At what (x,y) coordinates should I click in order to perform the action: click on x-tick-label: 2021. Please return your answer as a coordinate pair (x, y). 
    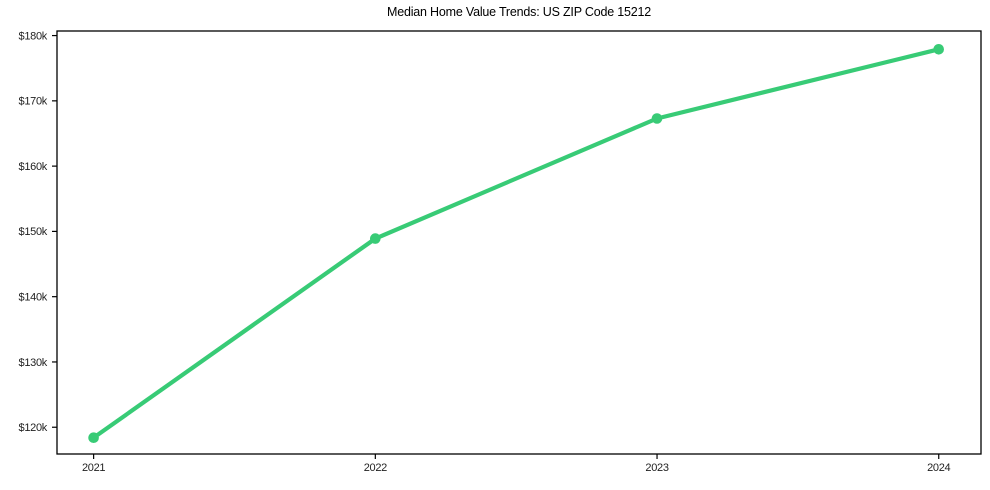
    Looking at the image, I should click on (93, 468).